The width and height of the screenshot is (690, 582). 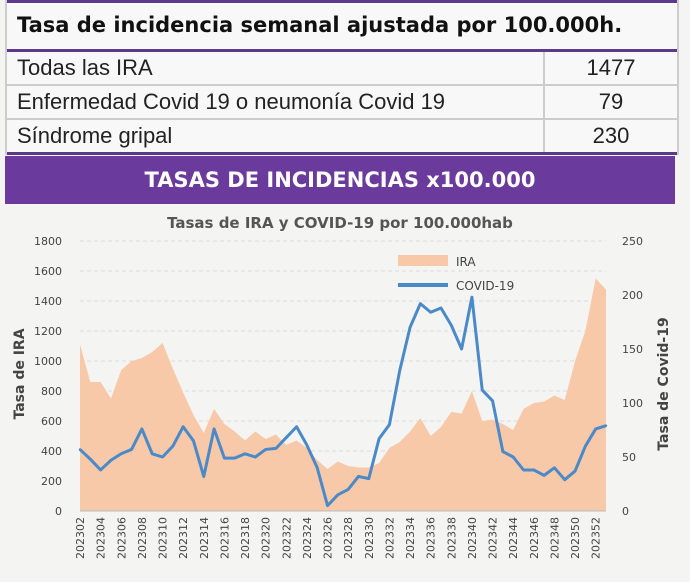 I want to click on table-row: Todas las IRA 1477, so click(x=342, y=69).